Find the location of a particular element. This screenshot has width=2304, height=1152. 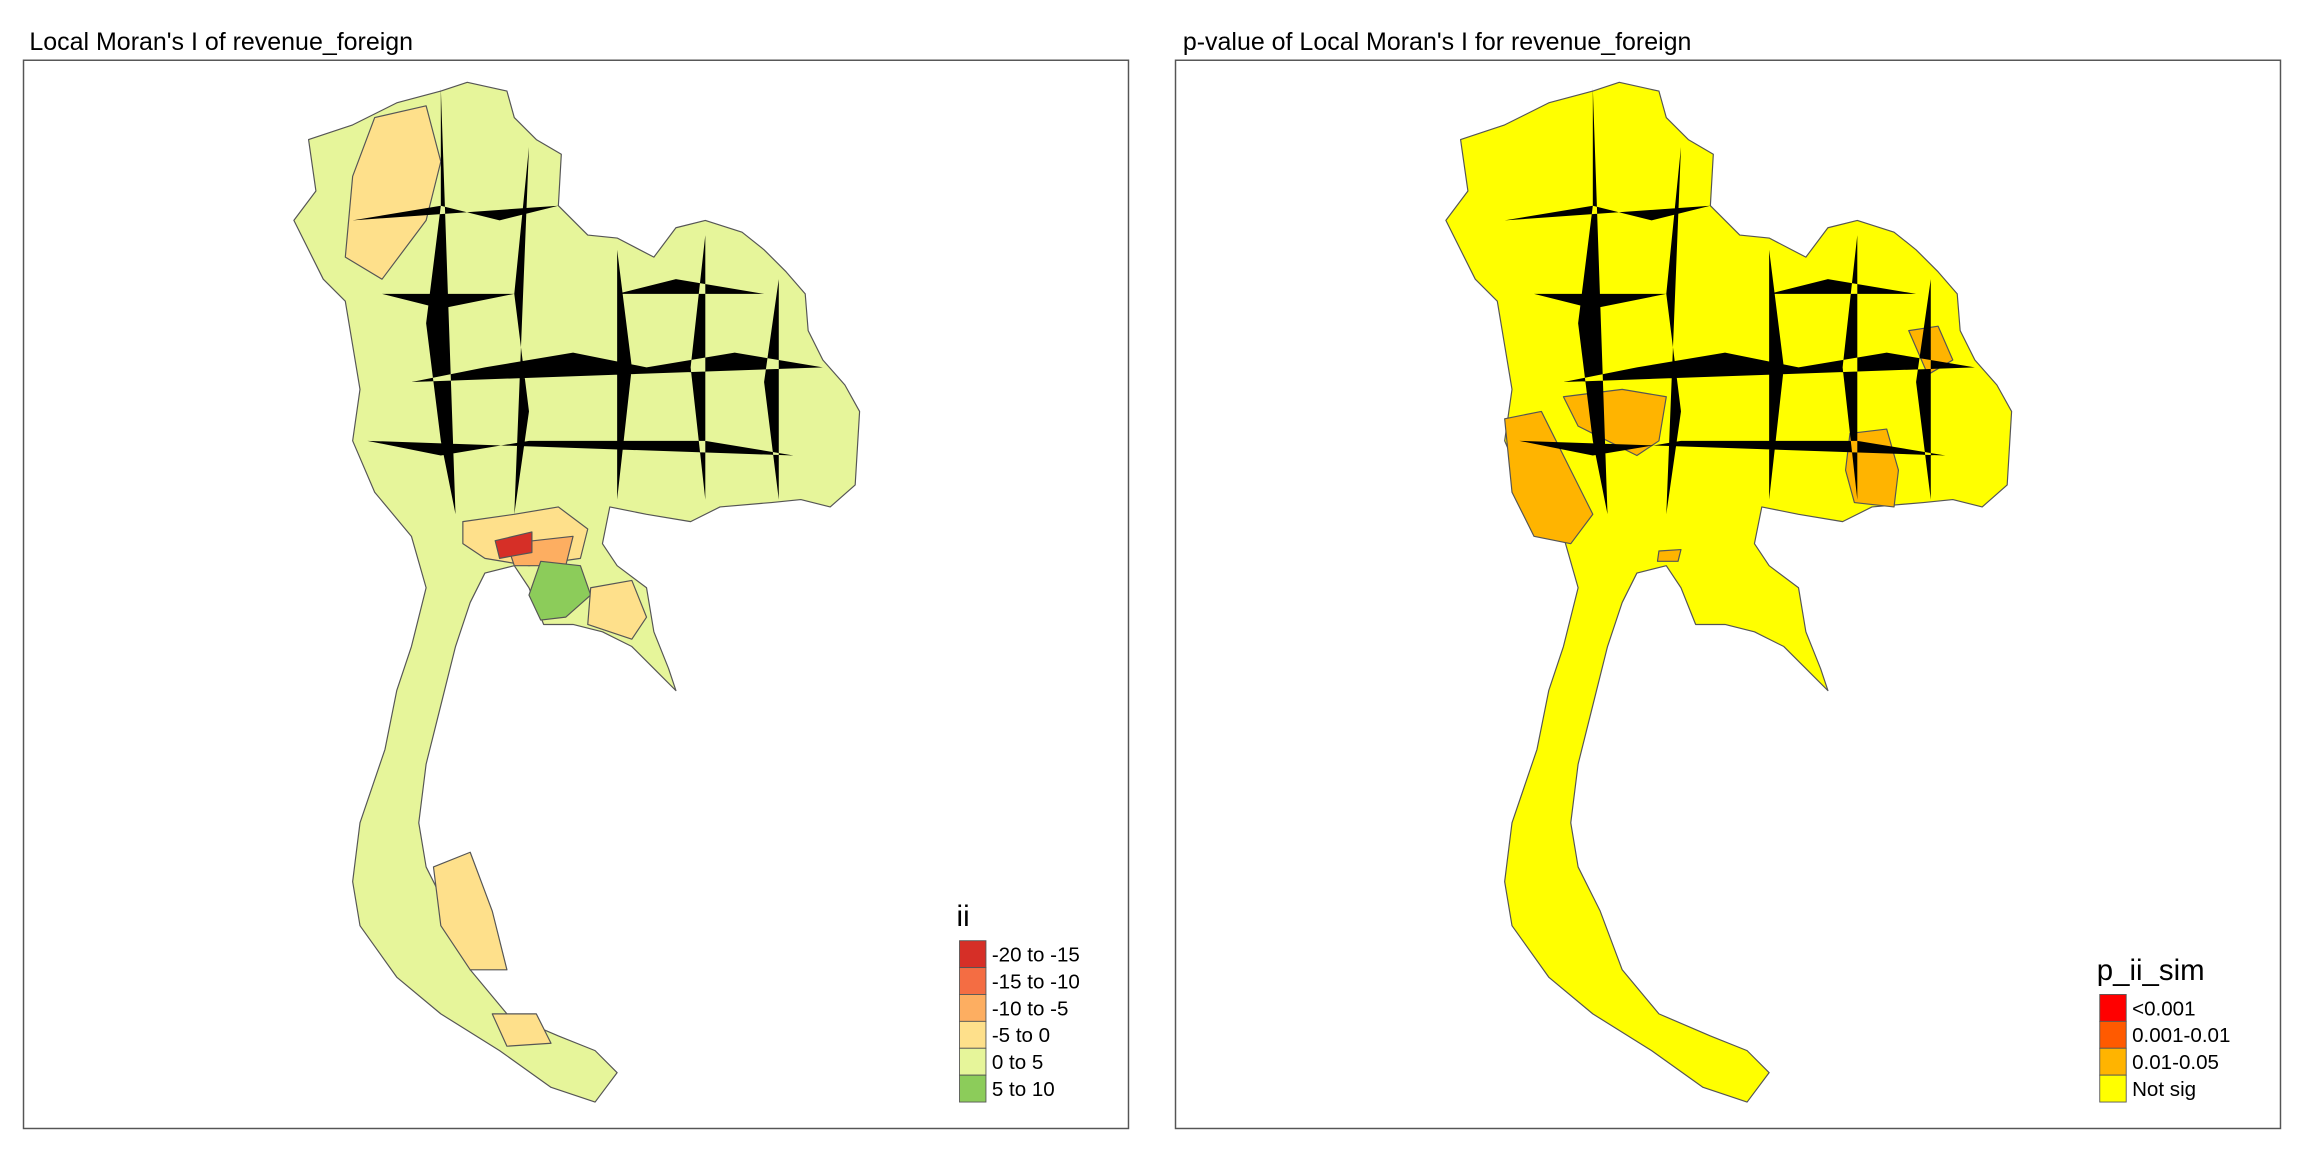

legend-label: -5 to 0 is located at coordinates (1021, 1035).